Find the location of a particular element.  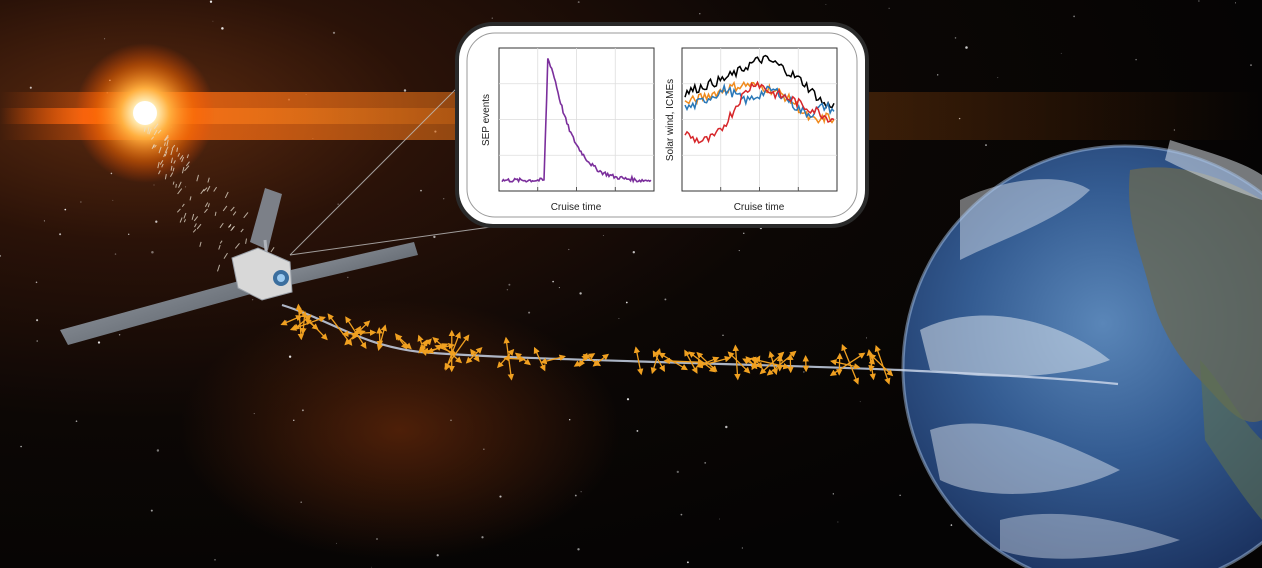

solar-wind-chart: Solar wind, ICMEs Cruise time is located at coordinates (751, 130).